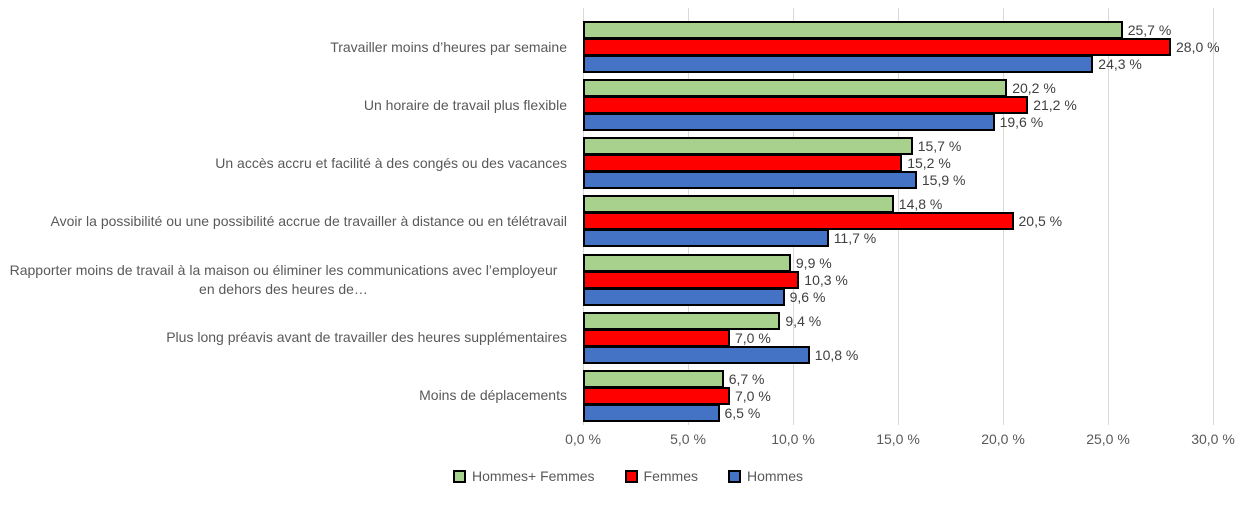 The image size is (1256, 507). I want to click on bar-group: 15,7 % 15,2 % 15,9 %, so click(898, 163).